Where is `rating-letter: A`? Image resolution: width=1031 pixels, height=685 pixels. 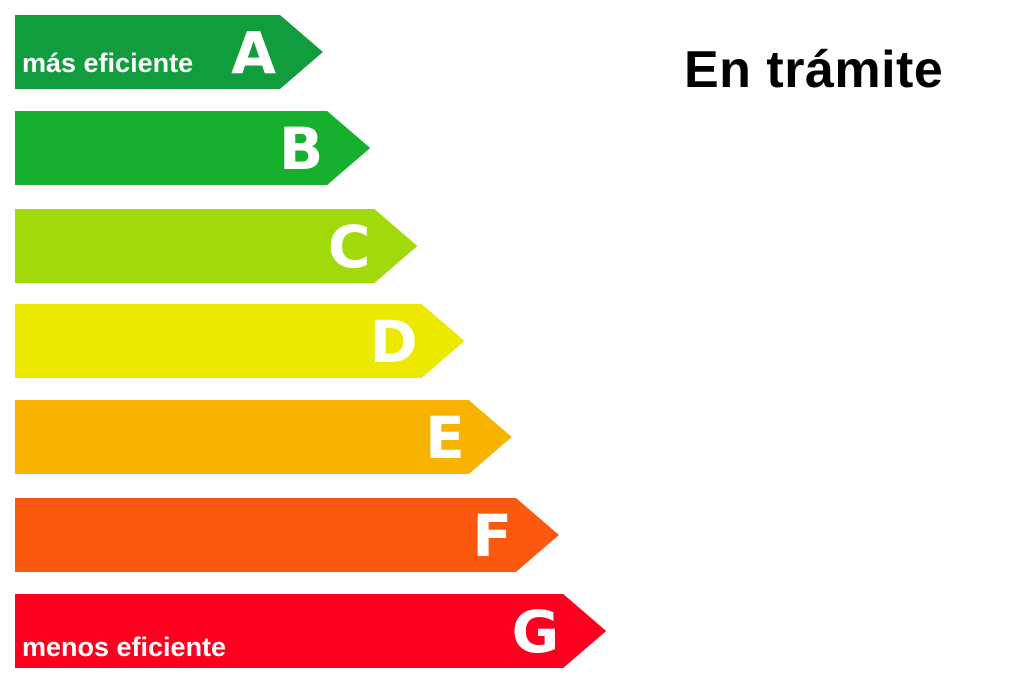
rating-letter: A is located at coordinates (253, 53).